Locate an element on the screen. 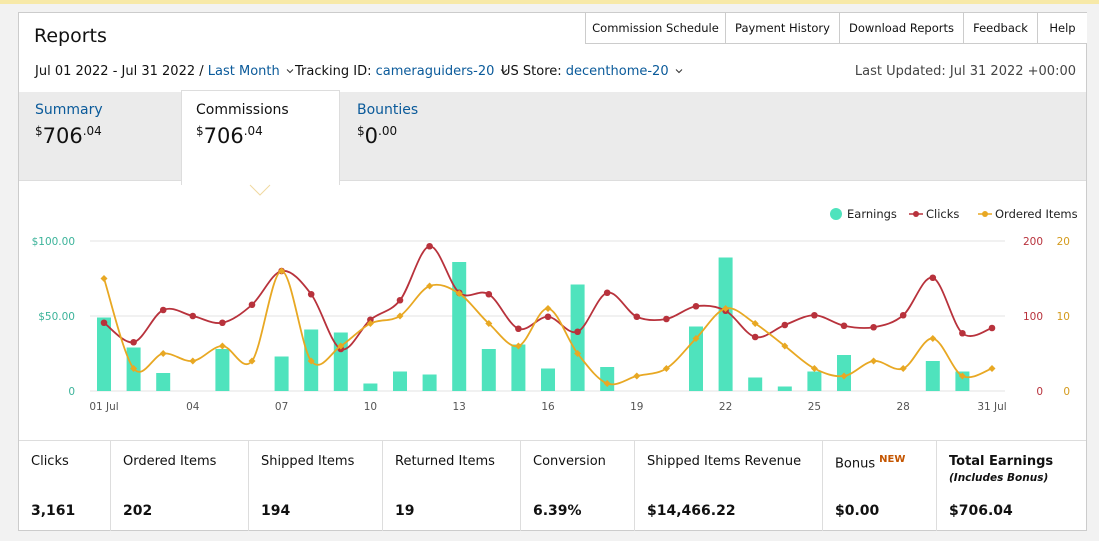  stat-cell: Conversion 6.39% is located at coordinates (578, 486).